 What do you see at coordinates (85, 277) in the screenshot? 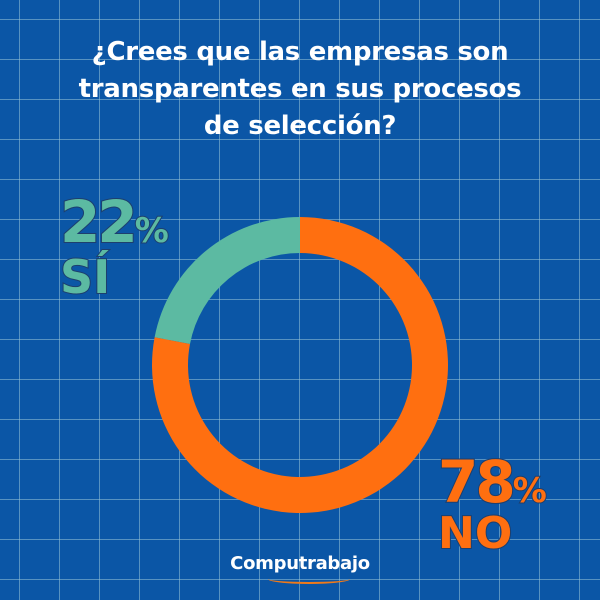
I see `si-label: SÍ` at bounding box center [85, 277].